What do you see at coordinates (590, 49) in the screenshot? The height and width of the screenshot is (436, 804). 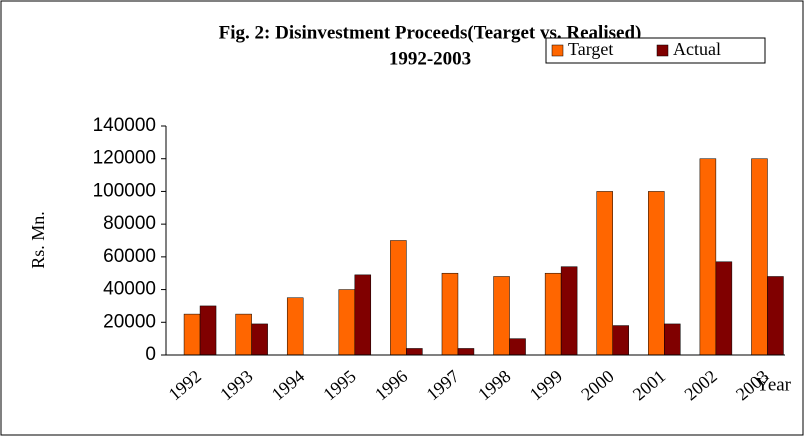 I see `legend-label: Target` at bounding box center [590, 49].